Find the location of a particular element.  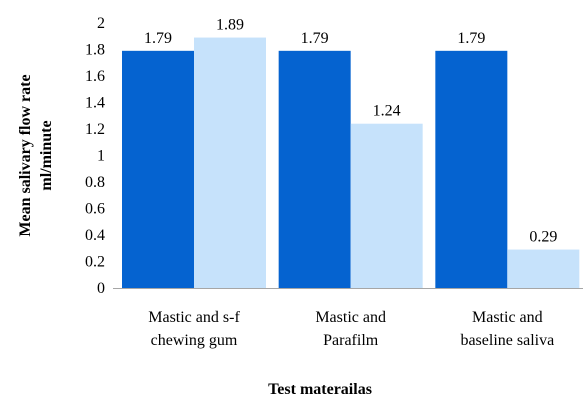

data-label: 0.29 is located at coordinates (543, 237).